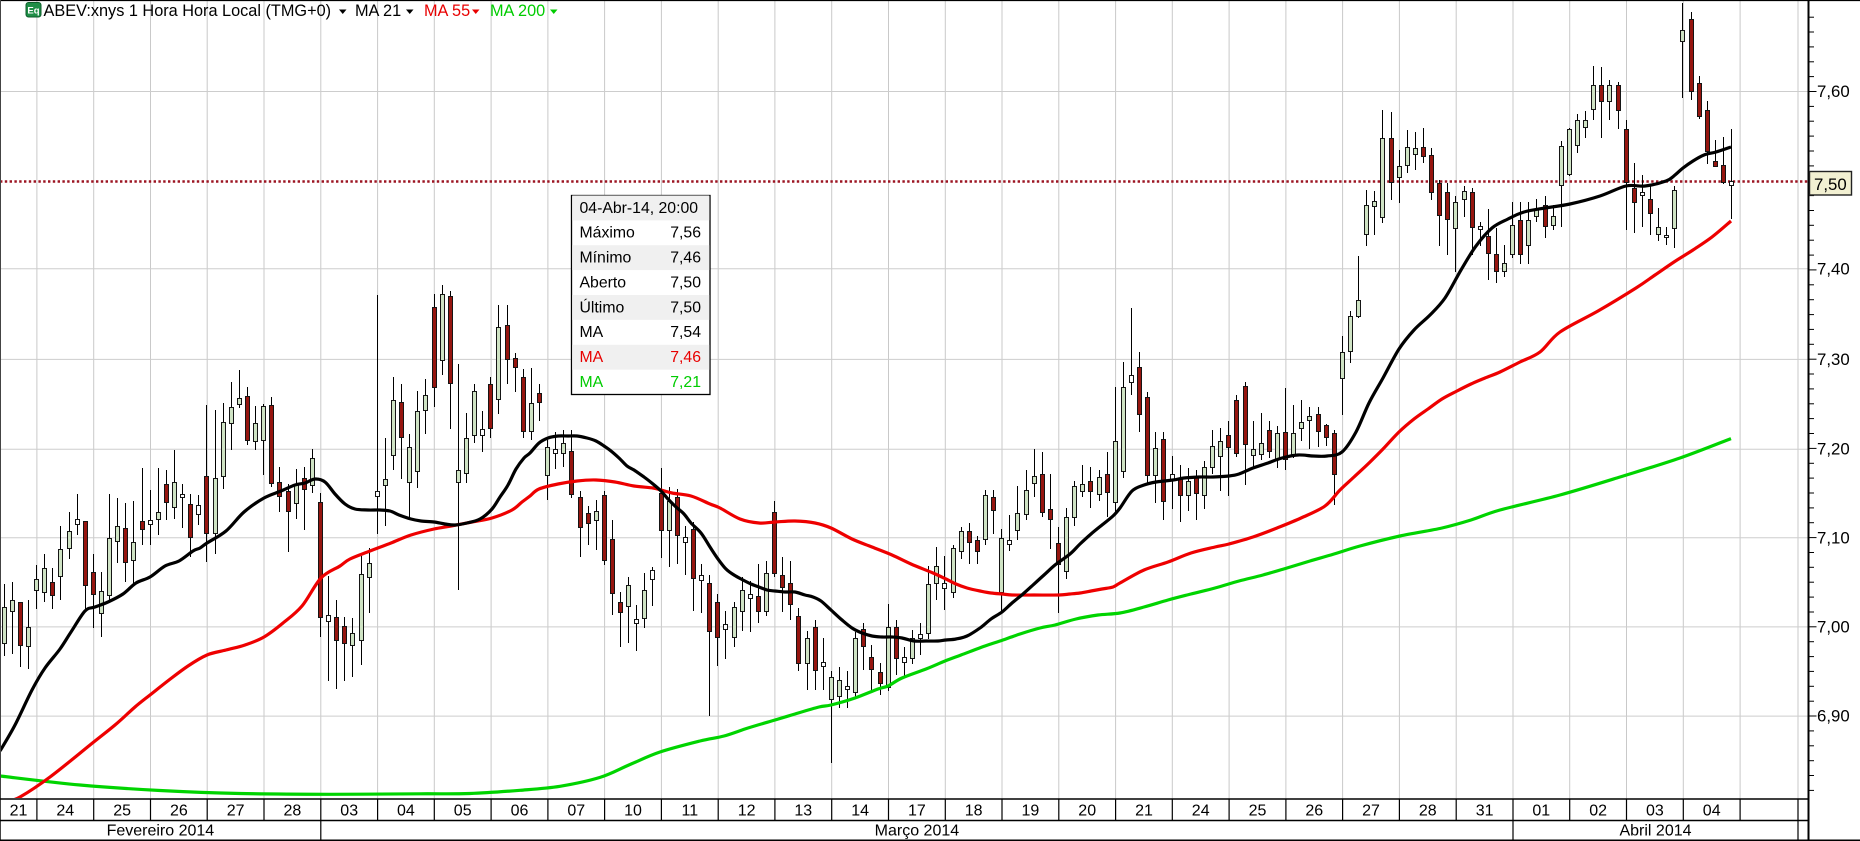 The width and height of the screenshot is (1860, 841). I want to click on svg-text: 7,30, so click(1833, 359).